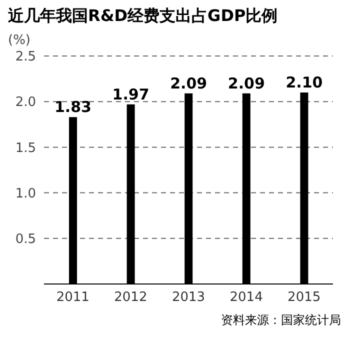  Describe the element at coordinates (131, 298) in the screenshot. I see `x-tick-label: 2012` at that location.